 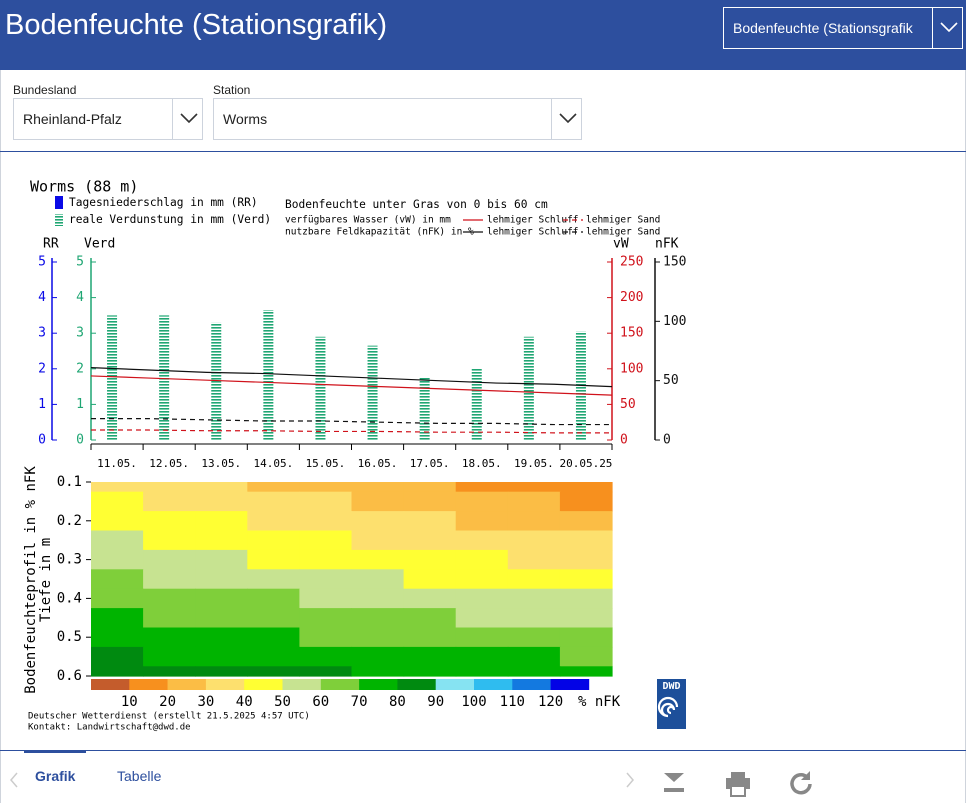 What do you see at coordinates (435, 702) in the screenshot?
I see `scale-label: 90` at bounding box center [435, 702].